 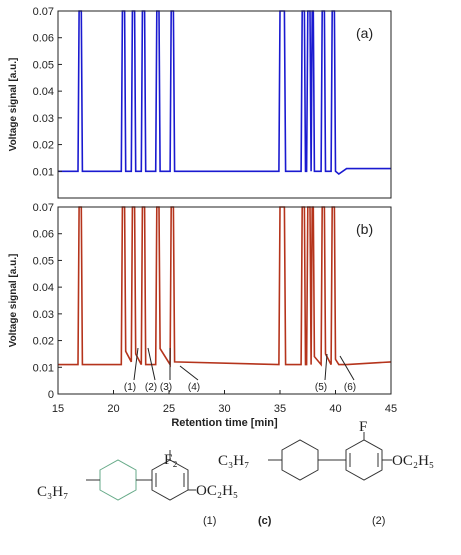 What do you see at coordinates (224, 409) in the screenshot?
I see `x-tick-label: 30` at bounding box center [224, 409].